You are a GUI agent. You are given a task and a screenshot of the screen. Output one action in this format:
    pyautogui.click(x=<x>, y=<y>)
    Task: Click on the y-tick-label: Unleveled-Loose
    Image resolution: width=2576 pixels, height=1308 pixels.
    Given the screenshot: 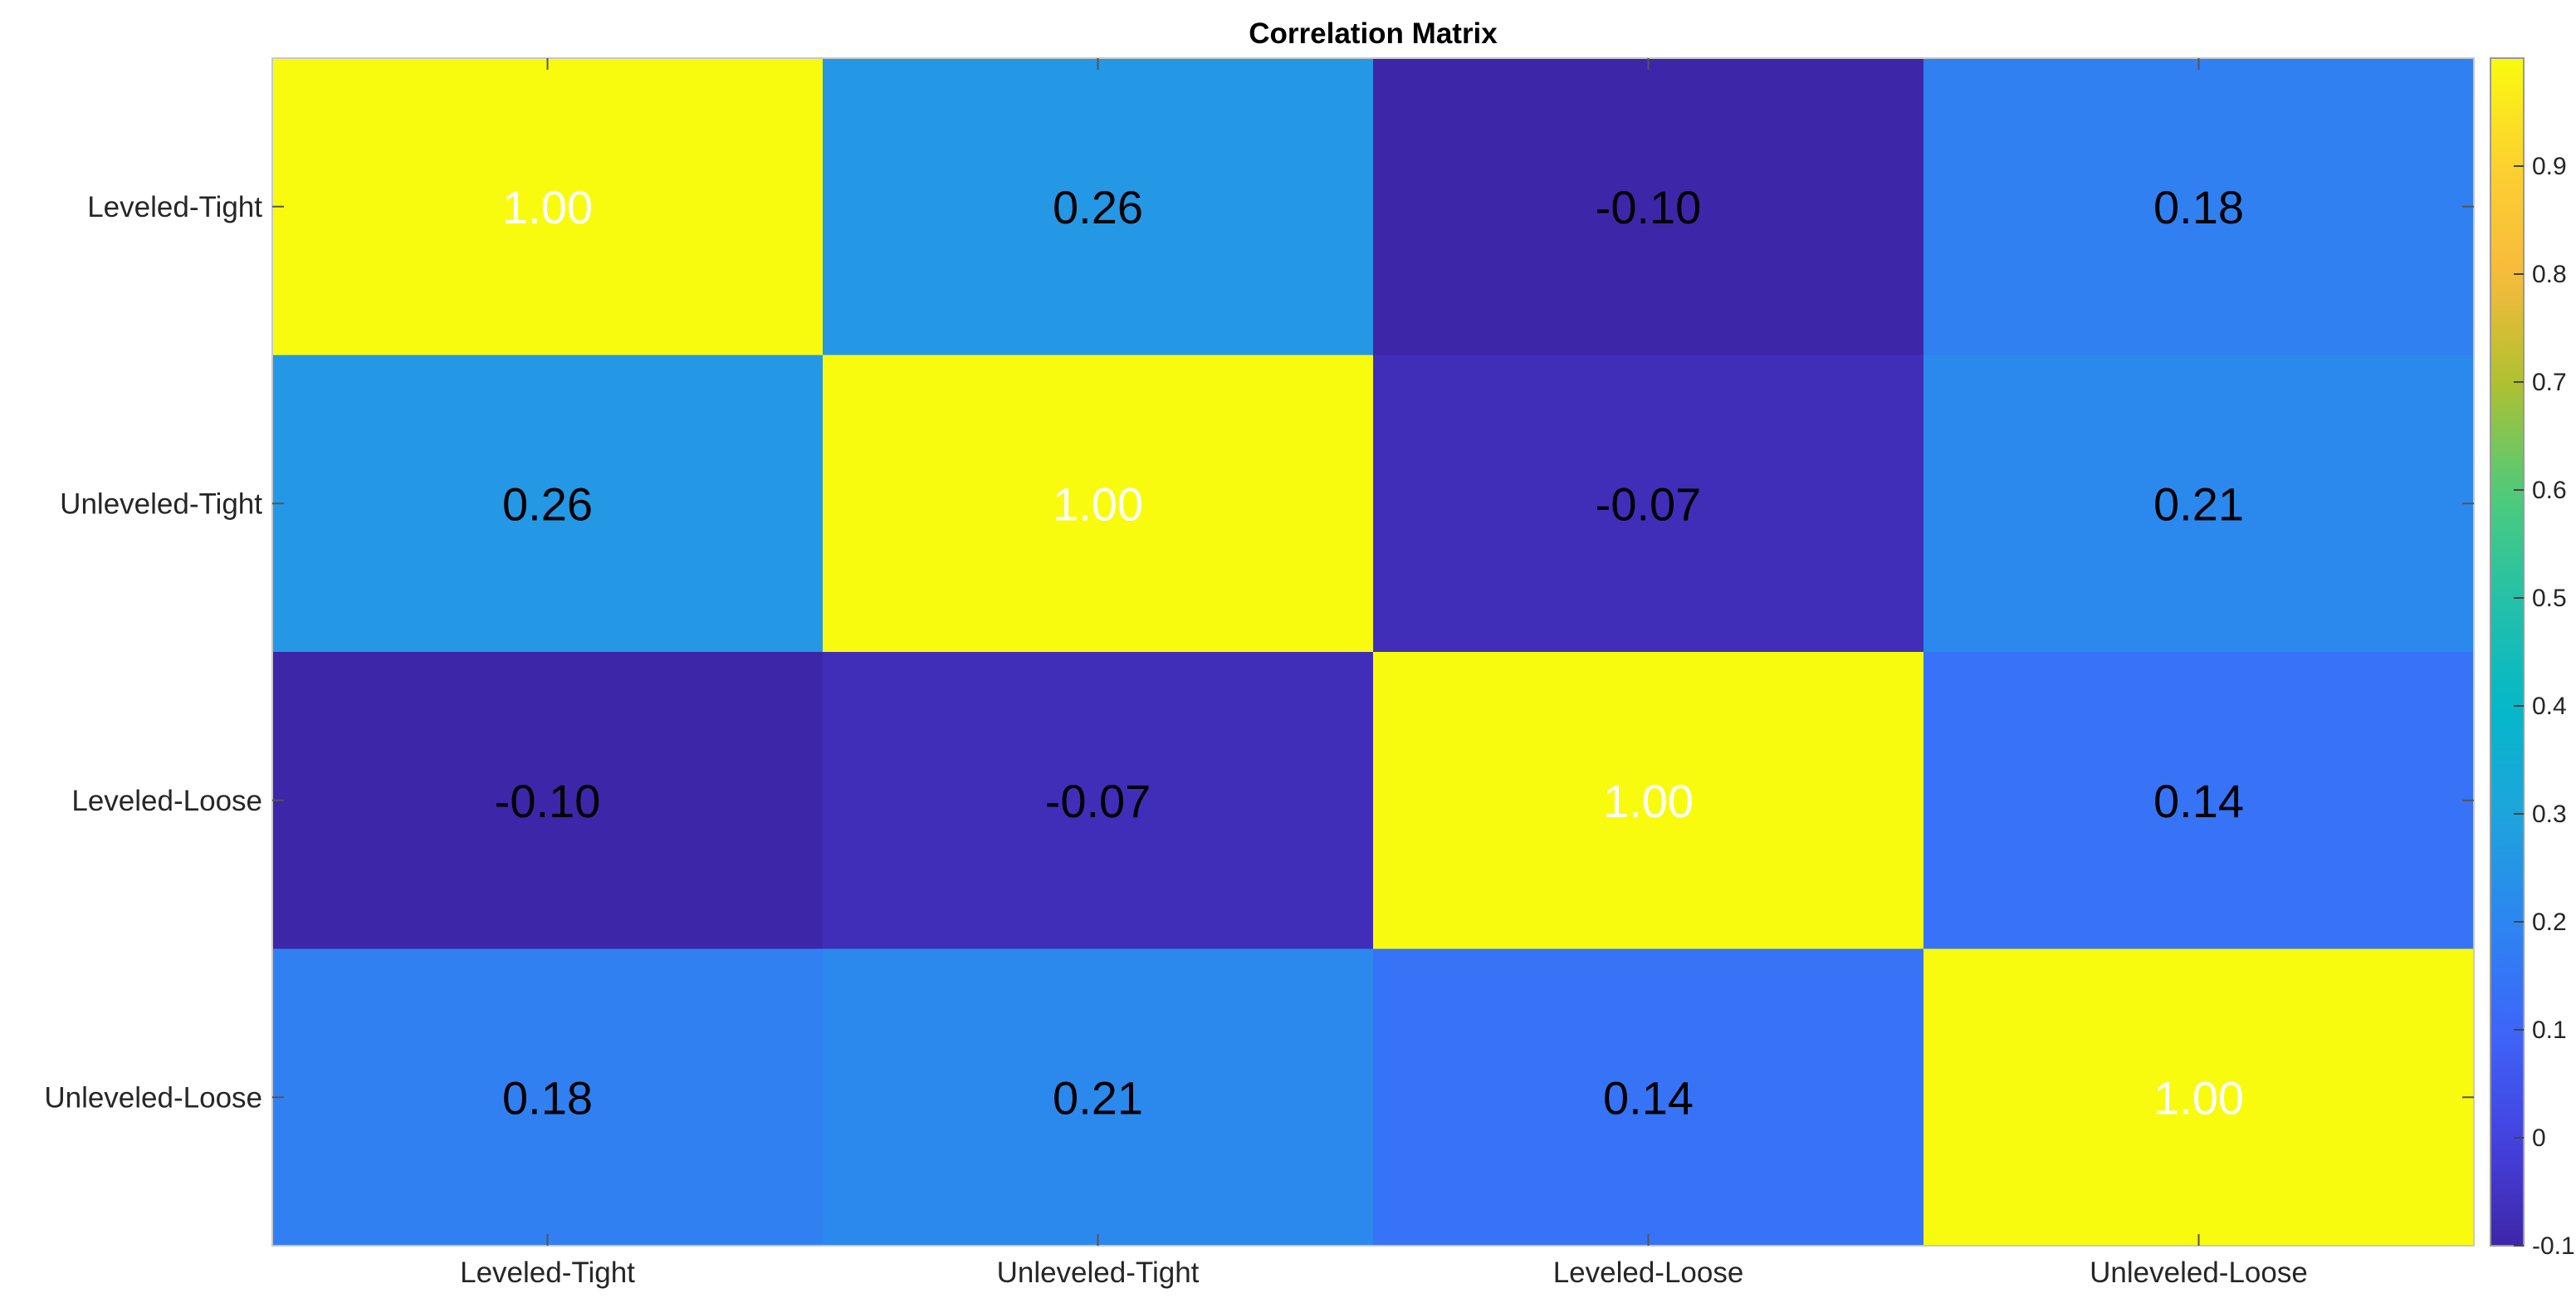 What is the action you would take?
    pyautogui.click(x=153, y=1097)
    